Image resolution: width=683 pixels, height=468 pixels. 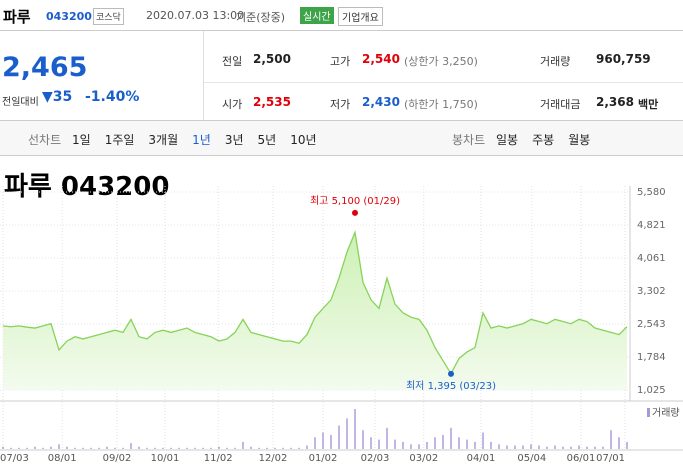 I want to click on x-tick-label: 08/01, so click(x=62, y=458).